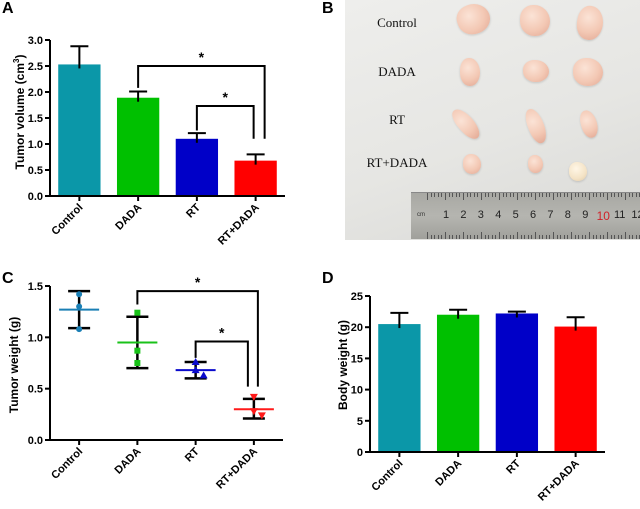 The height and width of the screenshot is (509, 640). Describe the element at coordinates (8, 278) in the screenshot. I see `panel-letter-c: C` at that location.